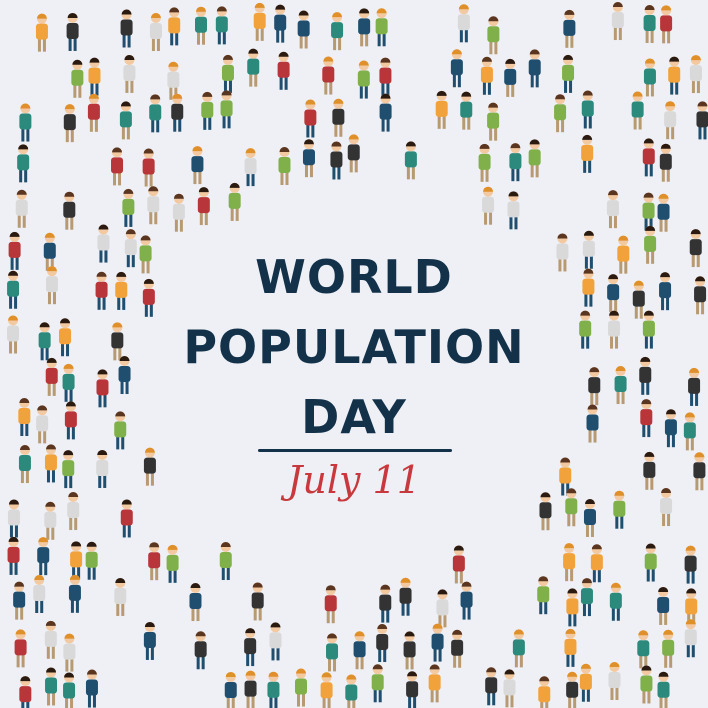 The height and width of the screenshot is (708, 708). I want to click on title-world: WORLD, so click(354, 277).